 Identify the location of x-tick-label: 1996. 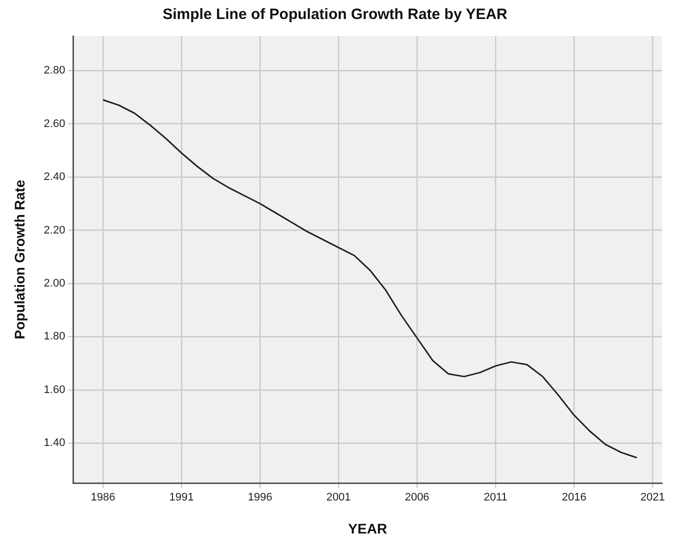
(260, 498).